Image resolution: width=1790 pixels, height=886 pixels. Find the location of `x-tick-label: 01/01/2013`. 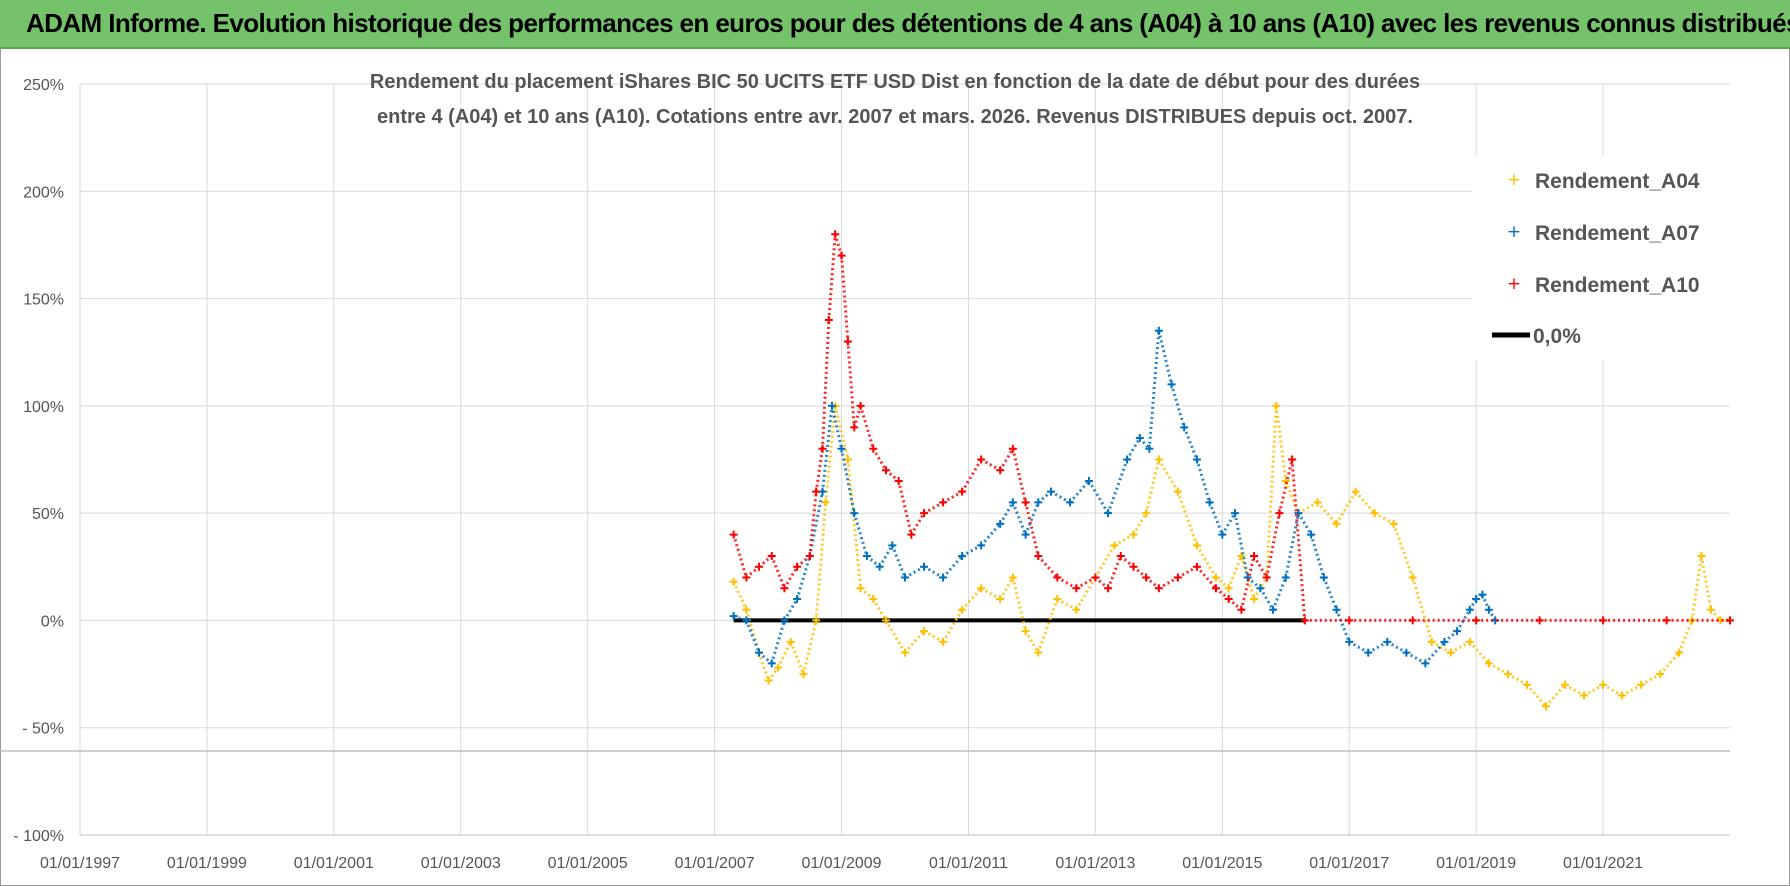

x-tick-label: 01/01/2013 is located at coordinates (1095, 863).